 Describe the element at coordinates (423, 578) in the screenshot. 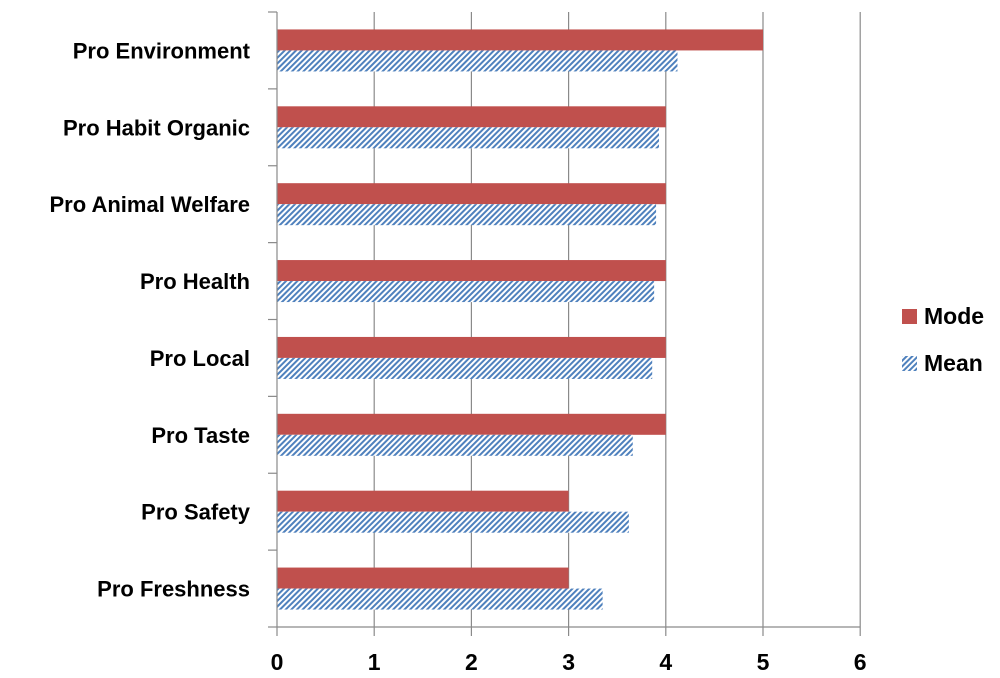

I see `bar-mode-pro-freshness` at that location.